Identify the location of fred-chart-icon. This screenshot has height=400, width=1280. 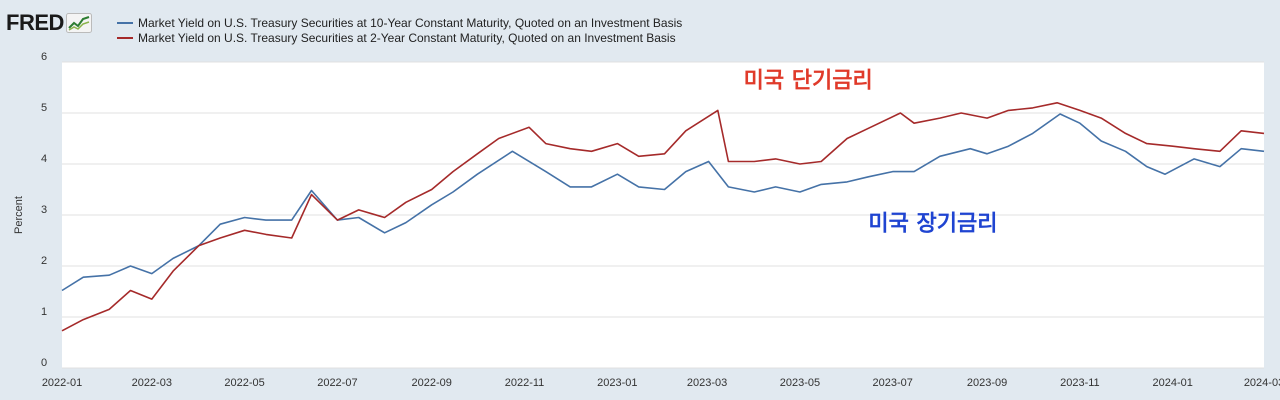
(78, 23).